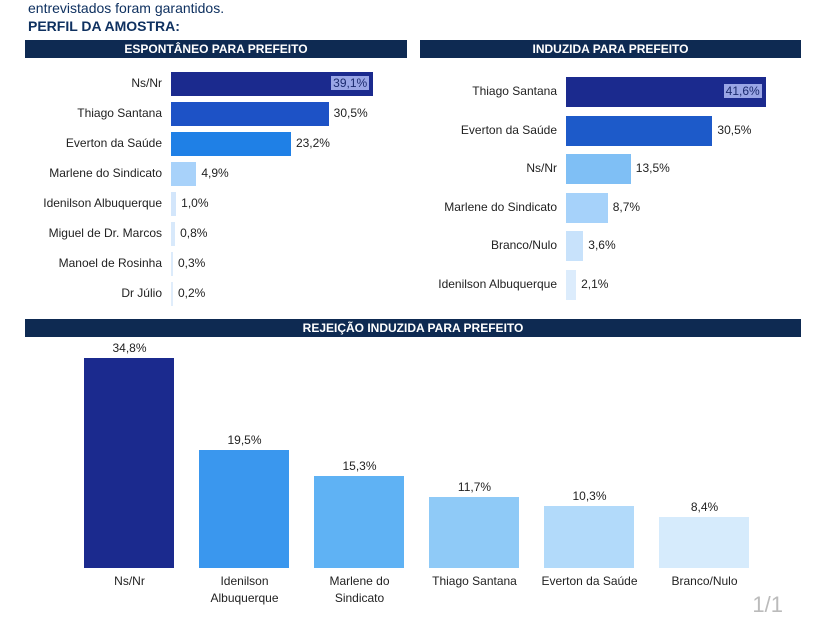 This screenshot has width=823, height=620. What do you see at coordinates (602, 245) in the screenshot?
I see `data-label: 3,6%` at bounding box center [602, 245].